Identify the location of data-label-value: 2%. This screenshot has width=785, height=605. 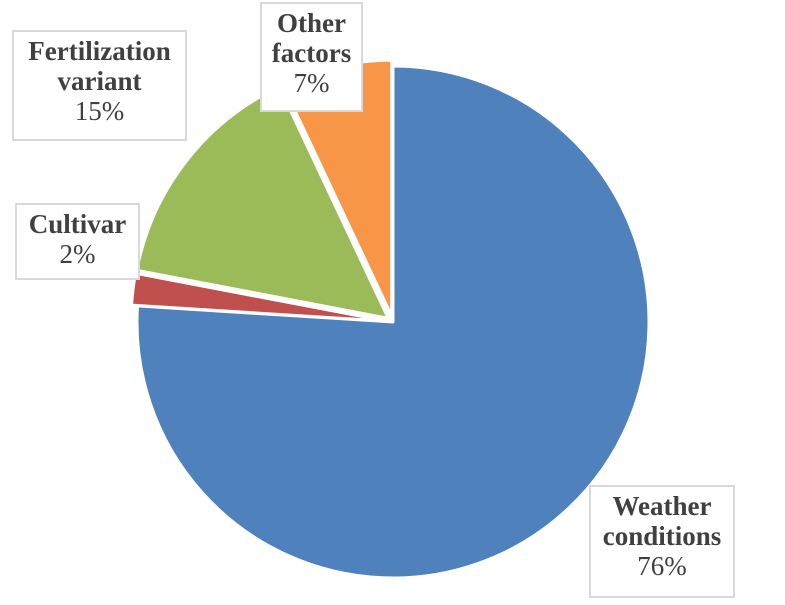
(77, 254).